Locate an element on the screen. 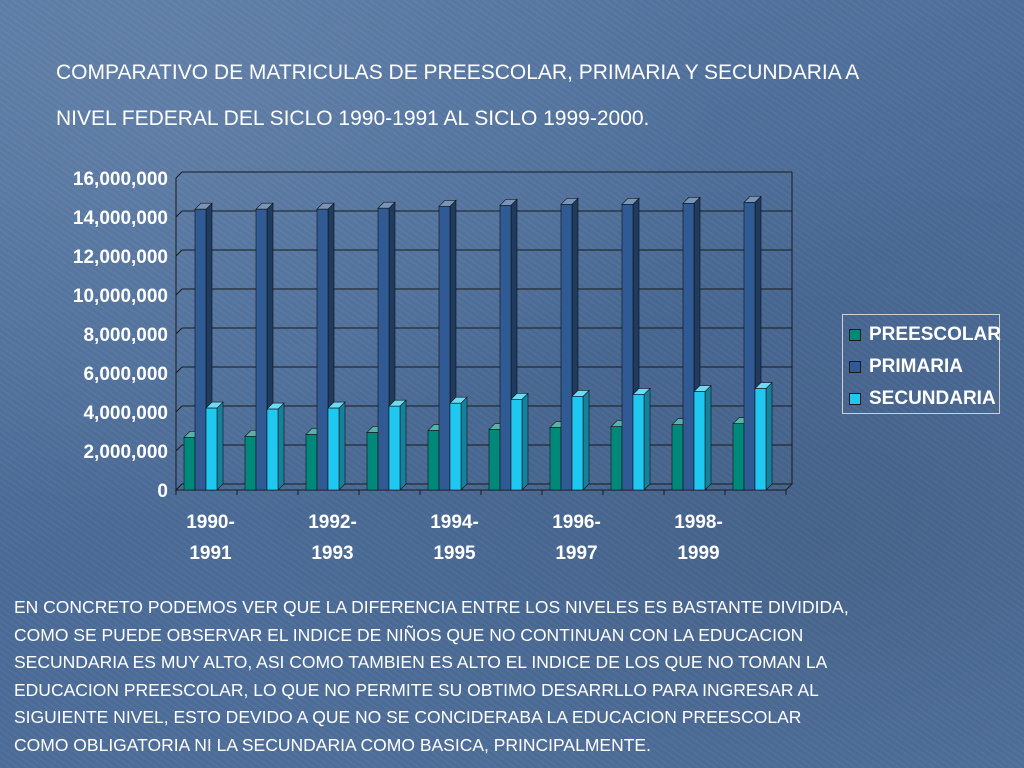  x-tick-label: 1996- is located at coordinates (576, 522).